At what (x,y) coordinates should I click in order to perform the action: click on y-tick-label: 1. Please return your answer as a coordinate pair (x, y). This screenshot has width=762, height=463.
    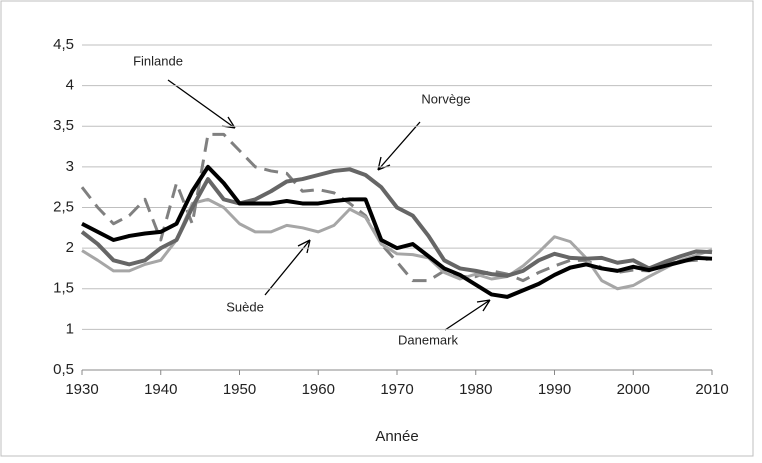
    Looking at the image, I should click on (70, 328).